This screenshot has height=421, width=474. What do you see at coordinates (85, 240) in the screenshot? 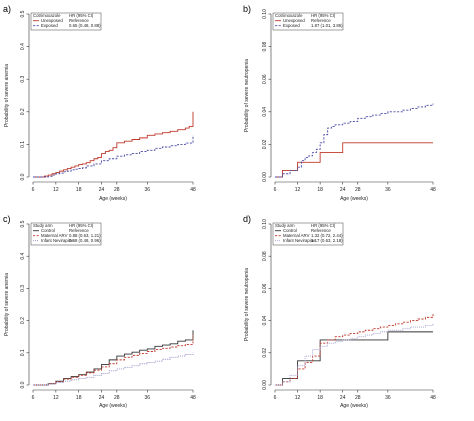
I see `legend-series-hr: 0.68 (0.48, 0.96)` at bounding box center [85, 240].